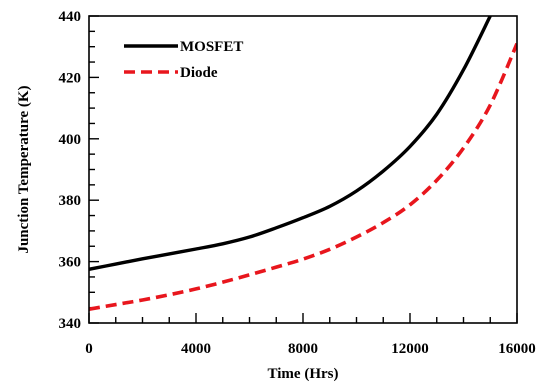 This screenshot has height=383, width=549. I want to click on y-tick-label: 420, so click(70, 78).